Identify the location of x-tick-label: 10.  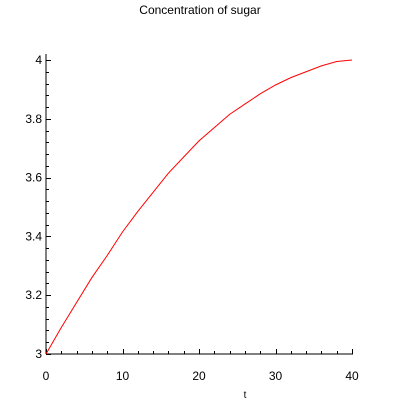
(123, 376).